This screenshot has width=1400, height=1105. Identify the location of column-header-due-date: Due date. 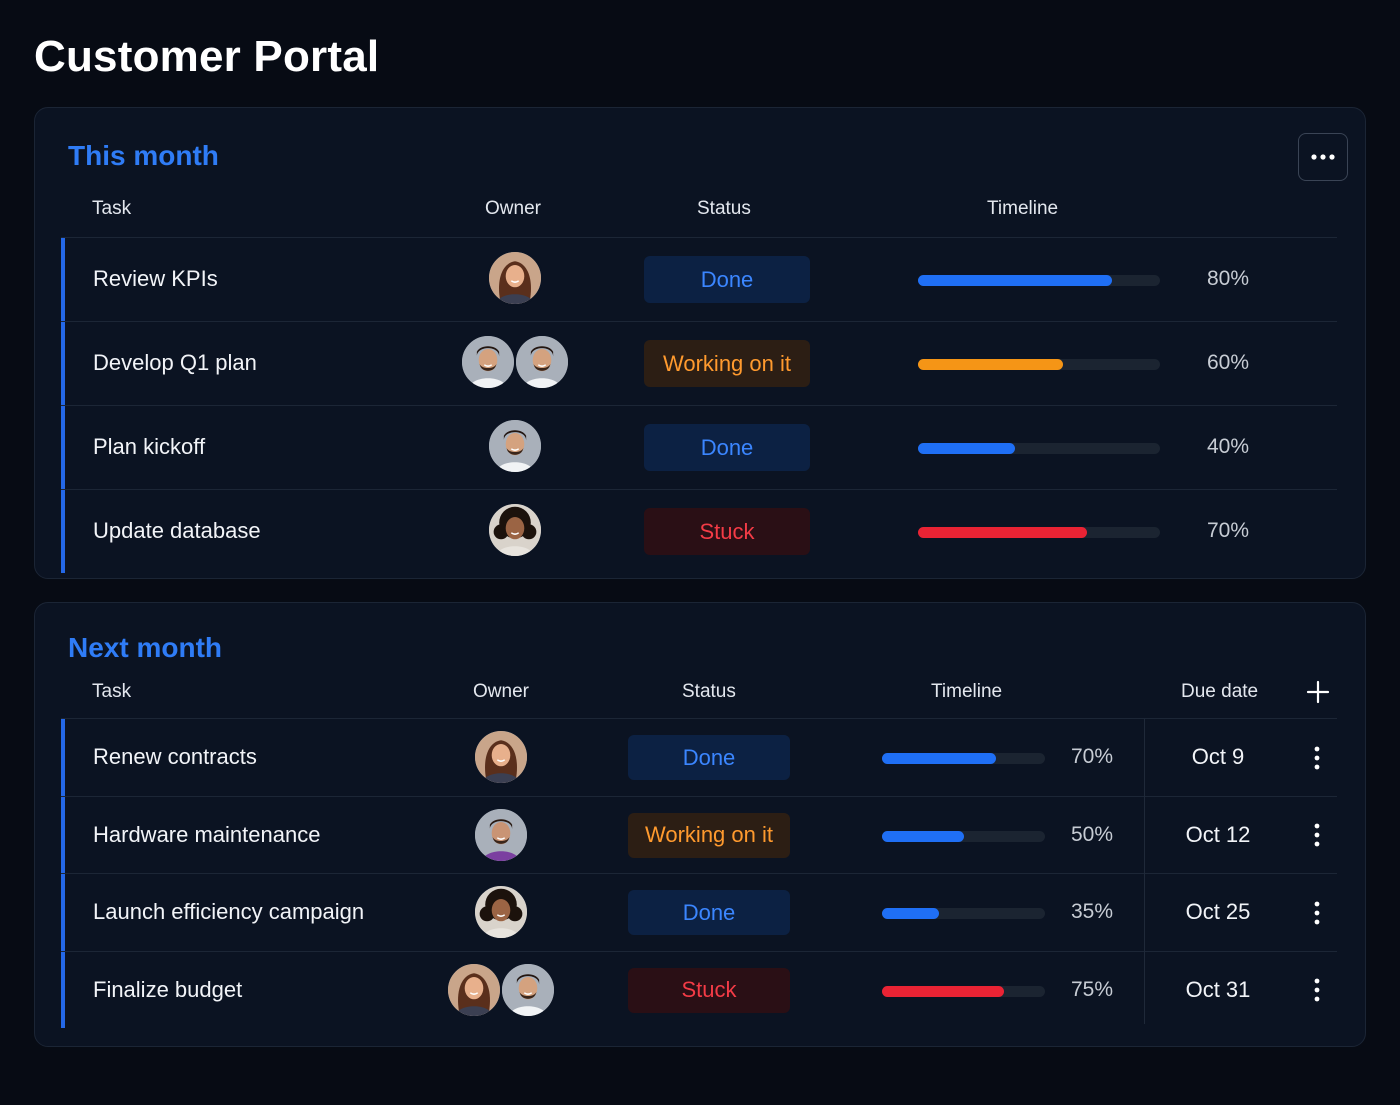
(1220, 691).